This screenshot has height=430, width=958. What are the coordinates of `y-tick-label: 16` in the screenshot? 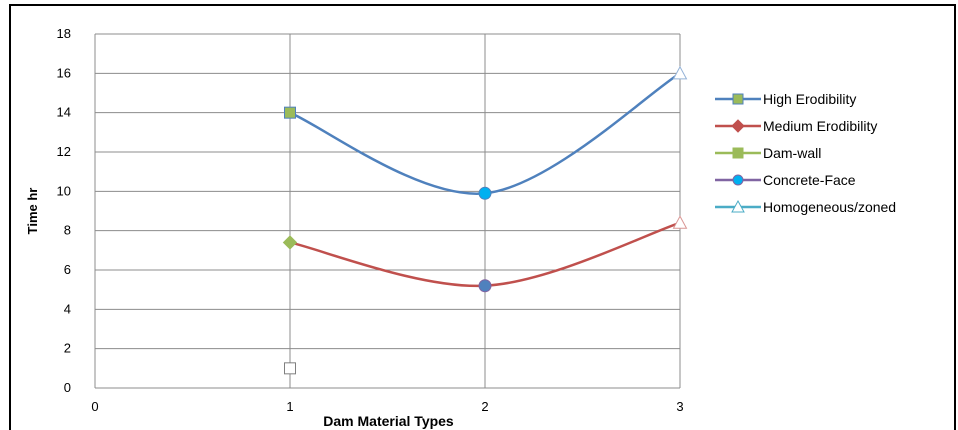 It's located at (64, 72).